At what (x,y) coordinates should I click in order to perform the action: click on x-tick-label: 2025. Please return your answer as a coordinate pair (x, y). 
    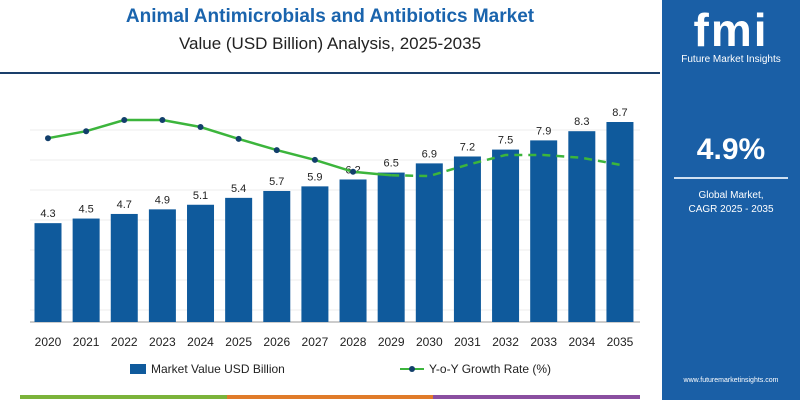
    Looking at the image, I should click on (238, 342).